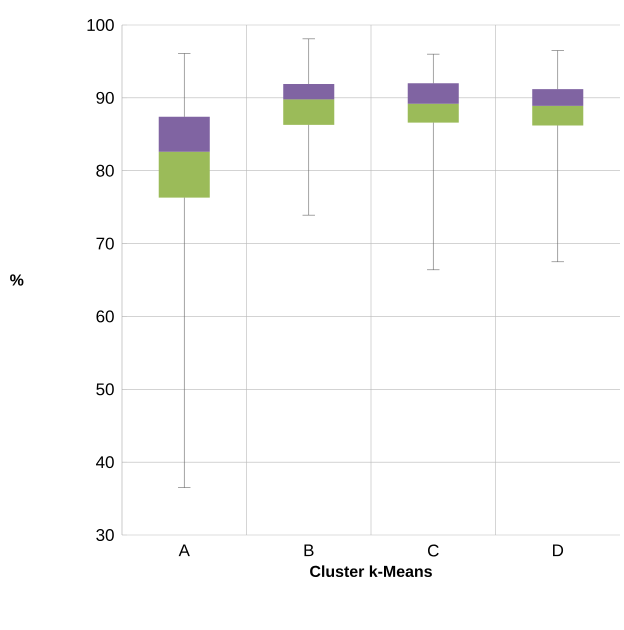 The width and height of the screenshot is (624, 630). I want to click on y-tick-label: 60, so click(105, 316).